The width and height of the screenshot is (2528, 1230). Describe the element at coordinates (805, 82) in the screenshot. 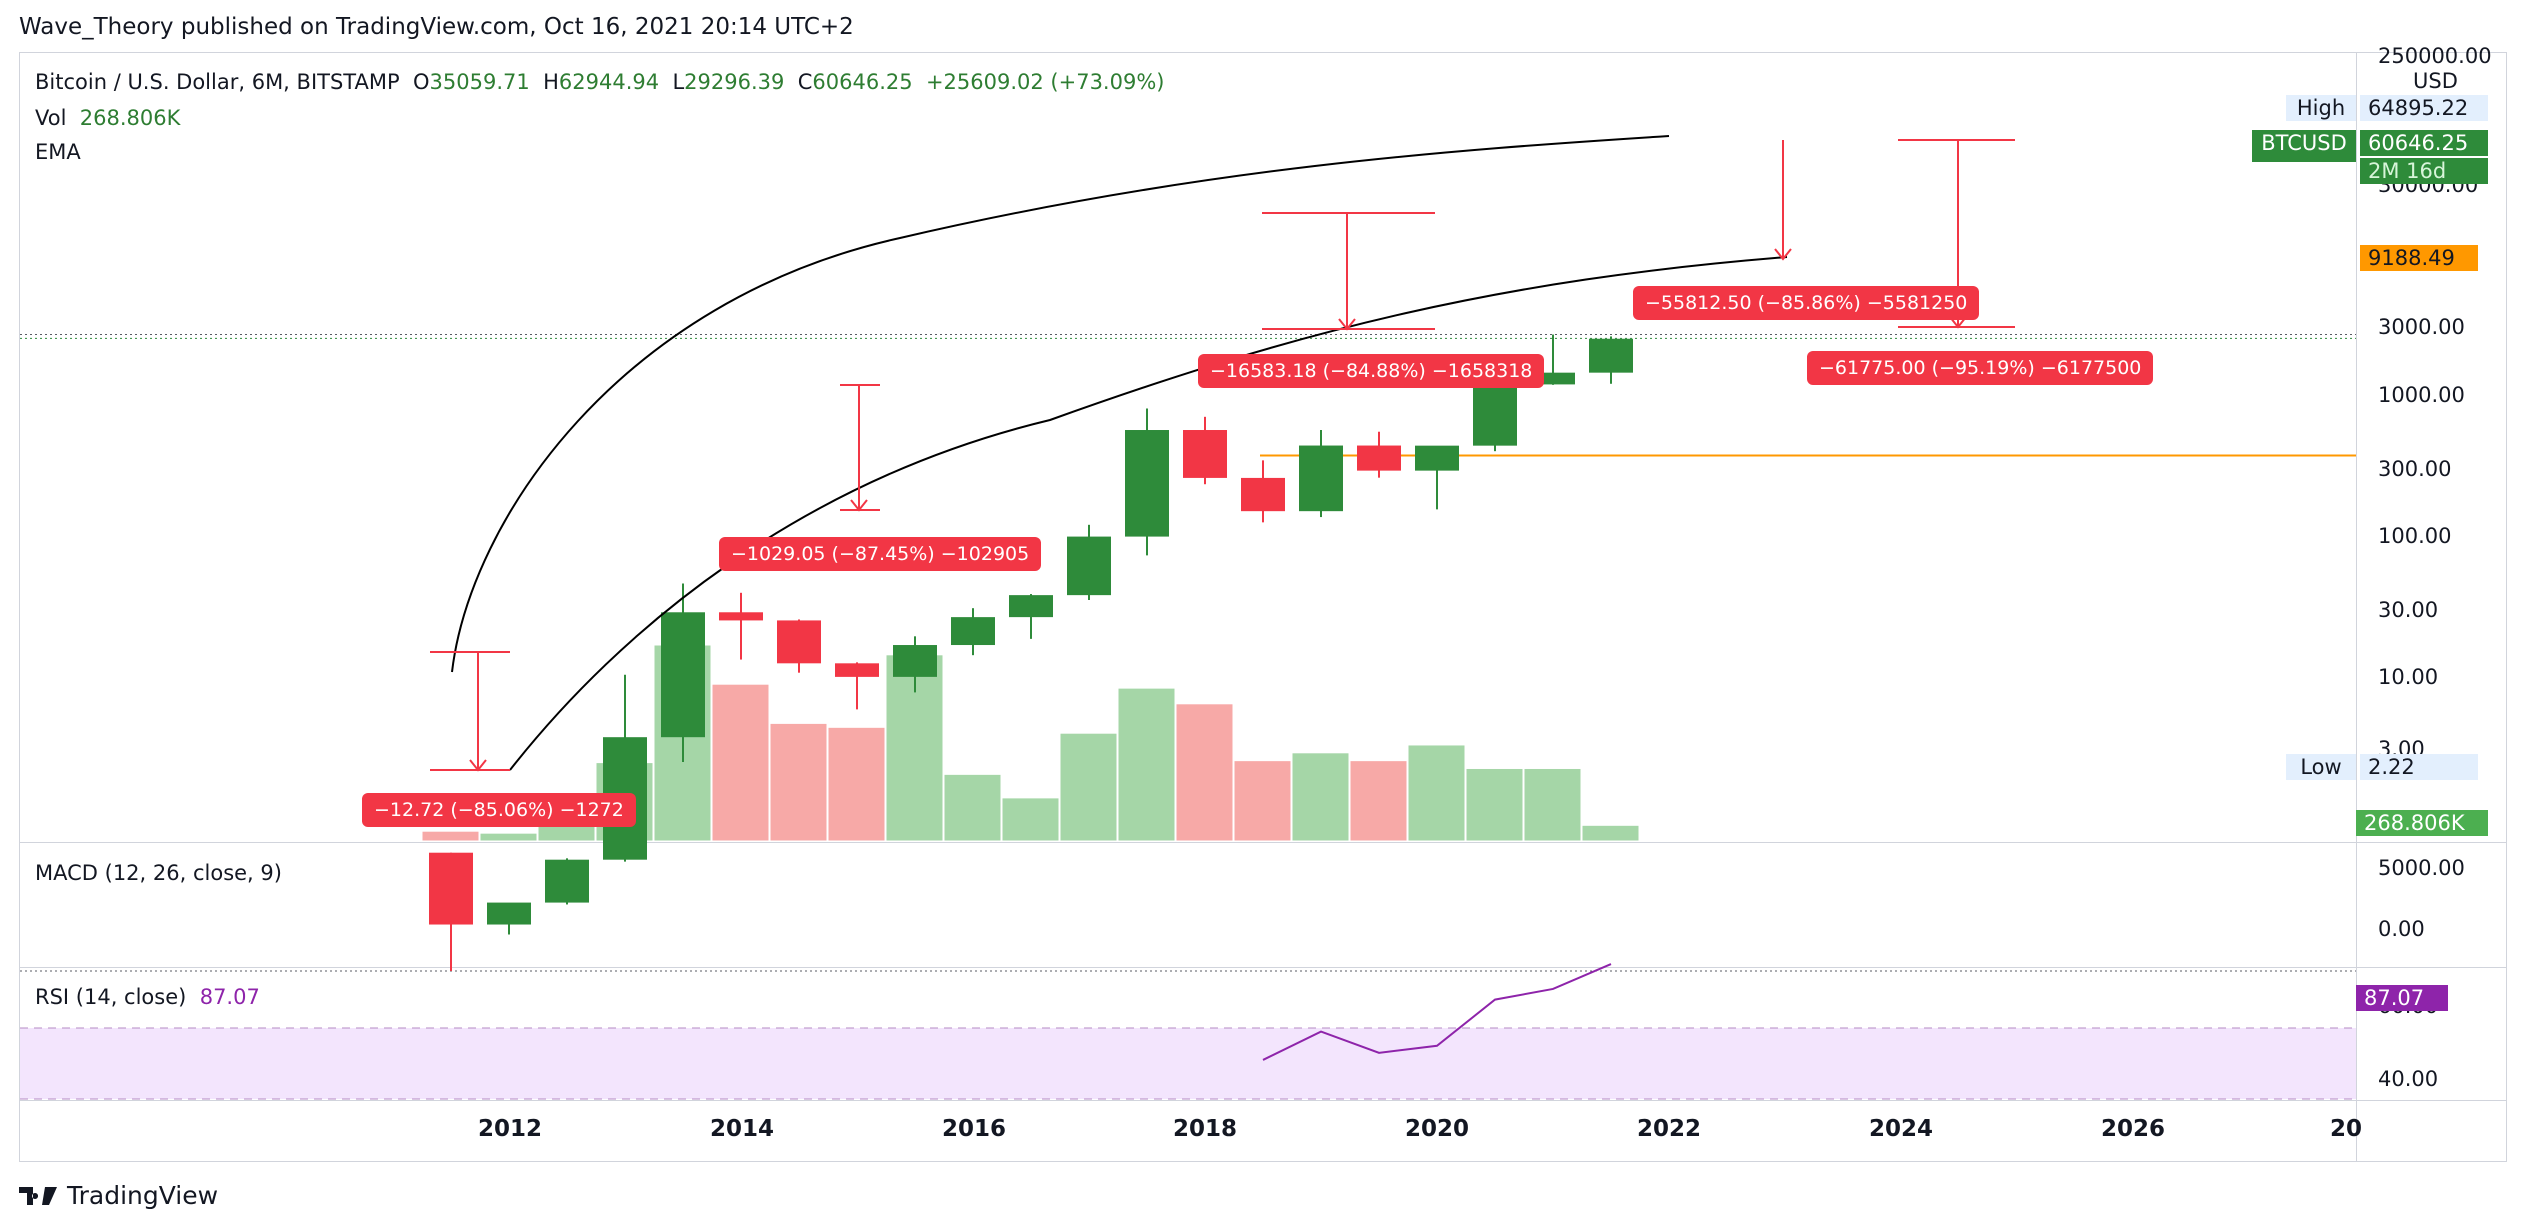

I see `close-label: C` at that location.